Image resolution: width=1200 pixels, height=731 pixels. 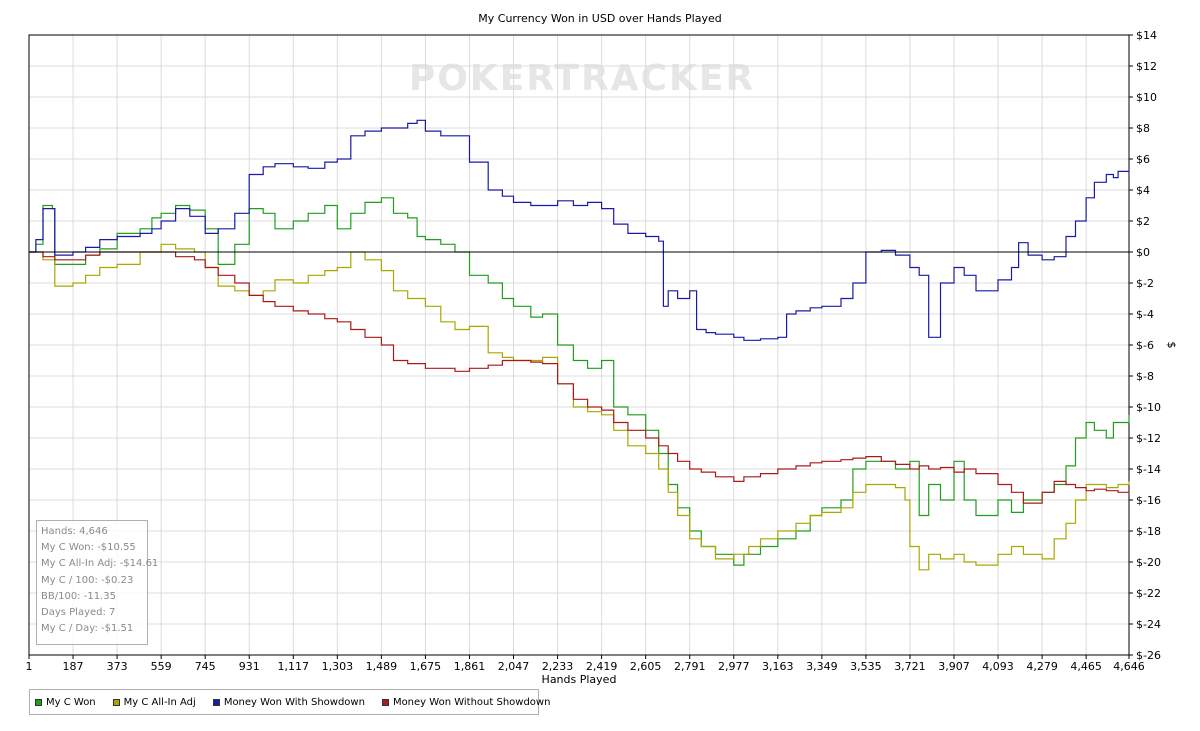 I want to click on x-tick-label: 1,861, so click(x=470, y=666).